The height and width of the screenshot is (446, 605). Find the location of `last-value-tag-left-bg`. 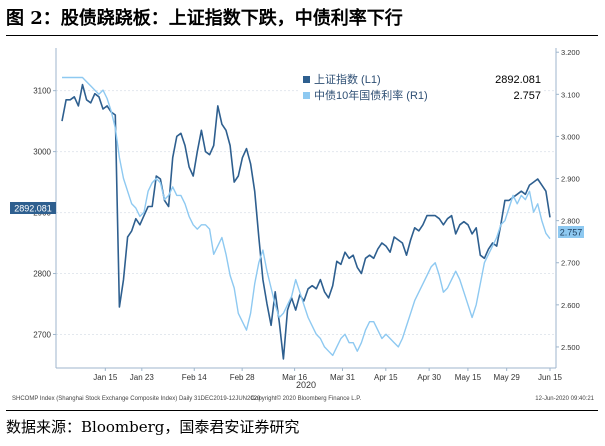

last-value-tag-left-bg is located at coordinates (33, 208).